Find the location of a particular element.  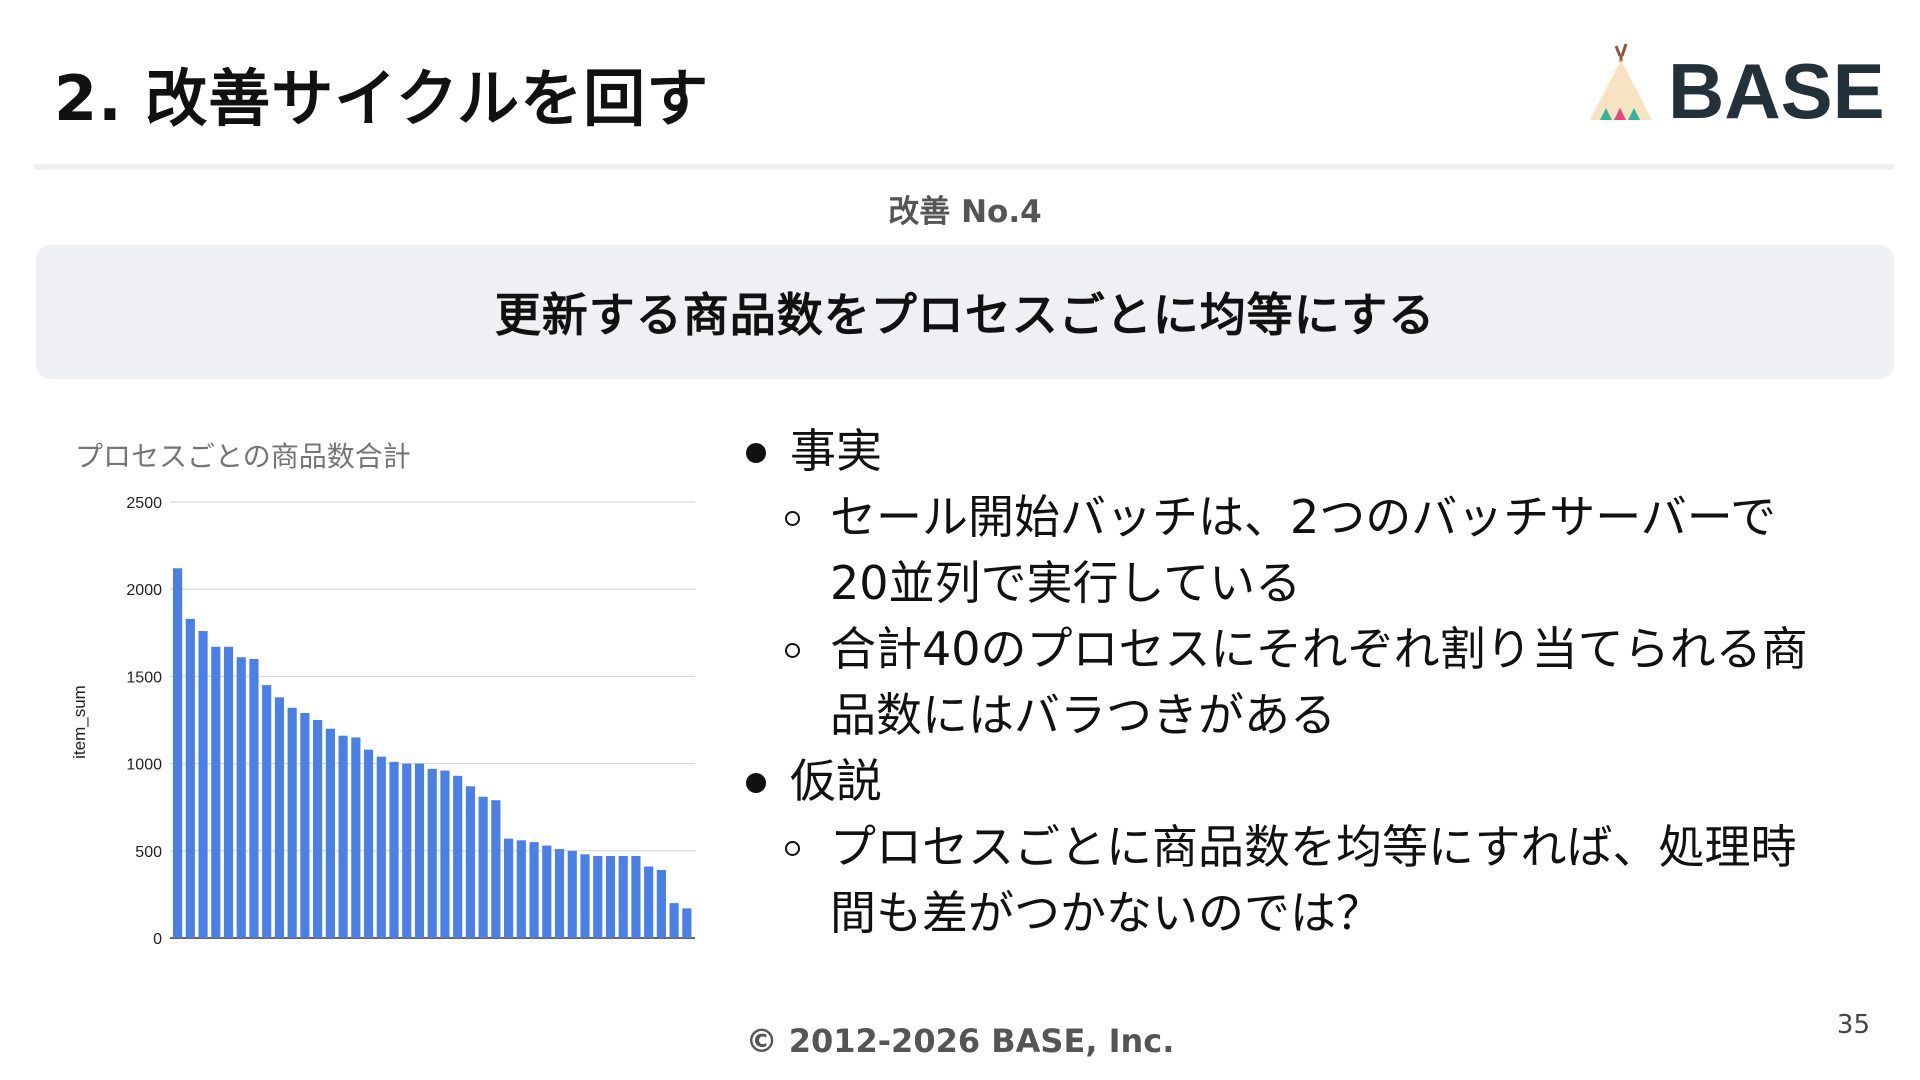

y-tick-label: 1500 is located at coordinates (144, 677).